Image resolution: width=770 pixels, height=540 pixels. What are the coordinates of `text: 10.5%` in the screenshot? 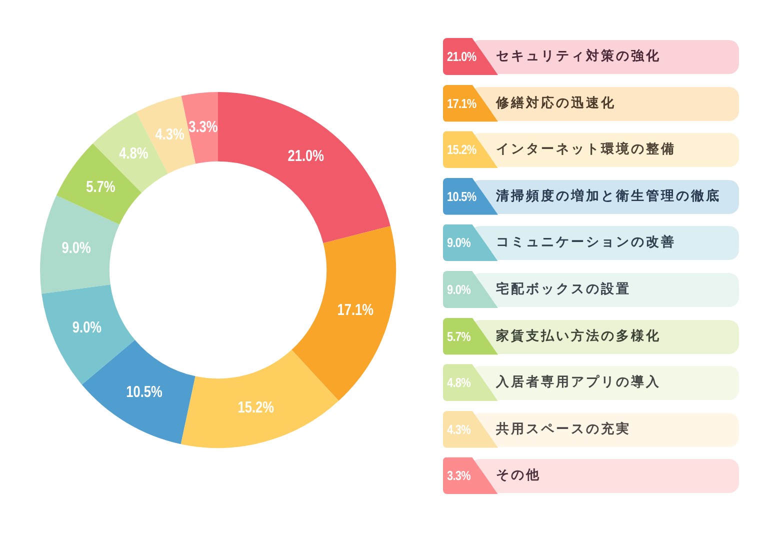 It's located at (461, 196).